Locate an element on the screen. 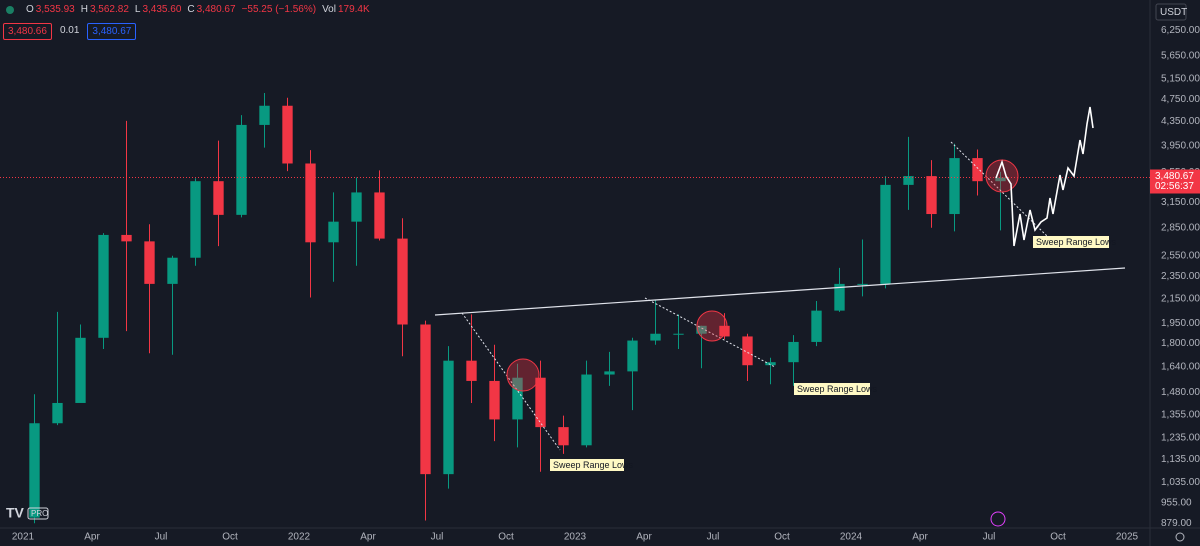 The width and height of the screenshot is (1200, 546). y-tick-label: 5,650.00 is located at coordinates (1180, 55).